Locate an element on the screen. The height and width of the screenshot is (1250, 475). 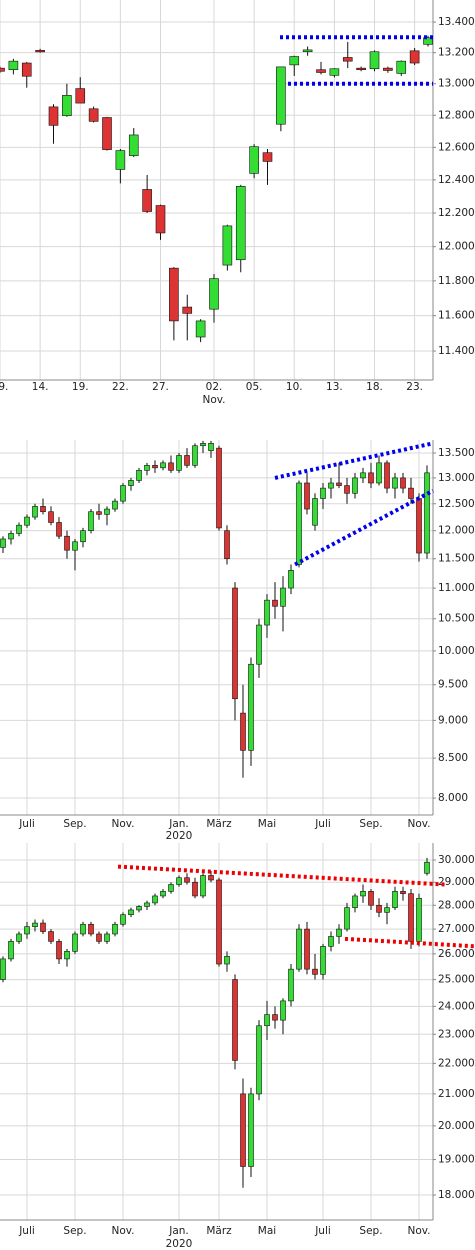
x-tick-label: 13. is located at coordinates (334, 387).